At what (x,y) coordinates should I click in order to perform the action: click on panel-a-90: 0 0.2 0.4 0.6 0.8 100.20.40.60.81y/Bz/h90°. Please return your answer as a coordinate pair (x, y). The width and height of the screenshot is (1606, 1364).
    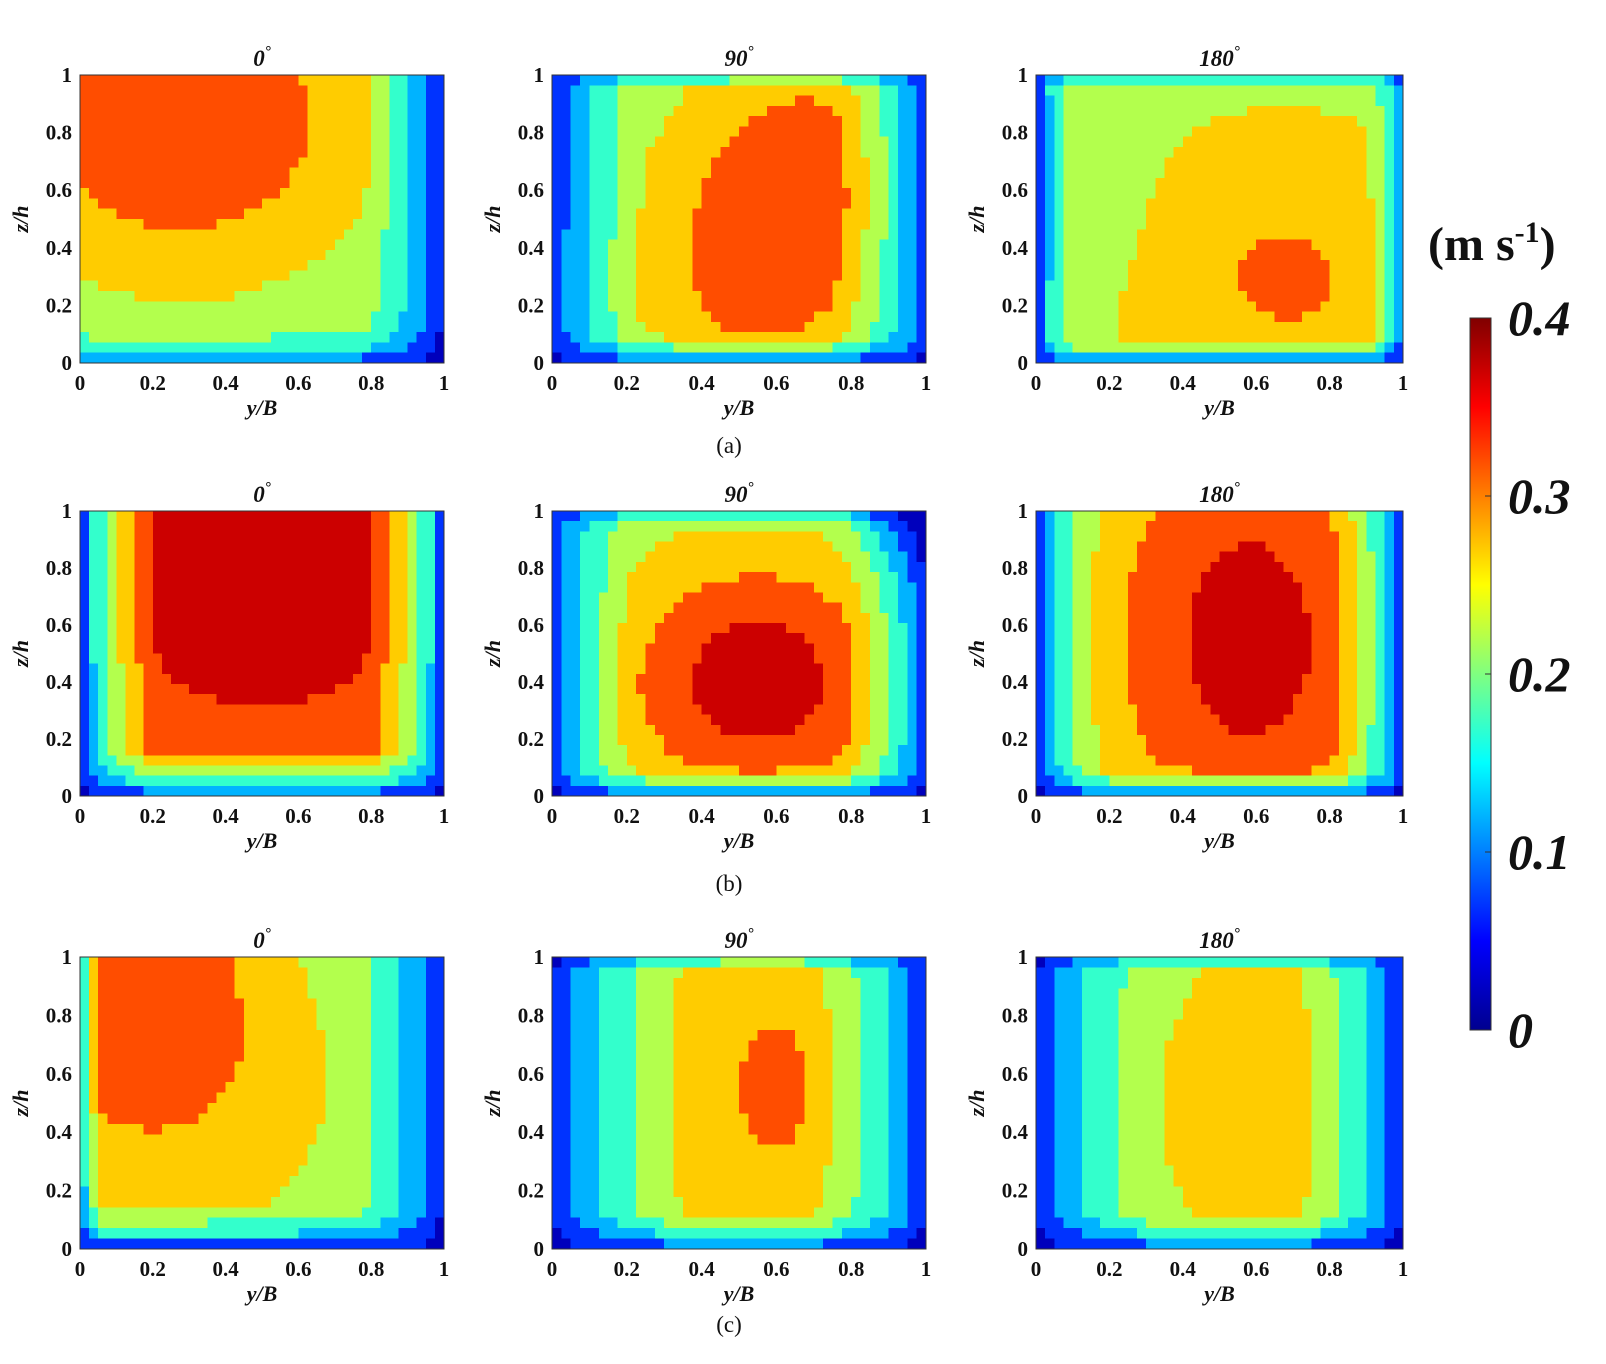
    Looking at the image, I should click on (705, 232).